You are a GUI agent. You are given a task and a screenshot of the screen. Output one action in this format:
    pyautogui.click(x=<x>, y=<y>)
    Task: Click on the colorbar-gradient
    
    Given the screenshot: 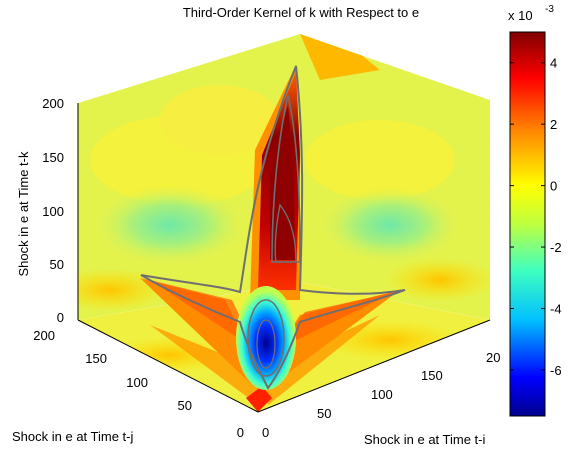 What is the action you would take?
    pyautogui.click(x=527, y=224)
    